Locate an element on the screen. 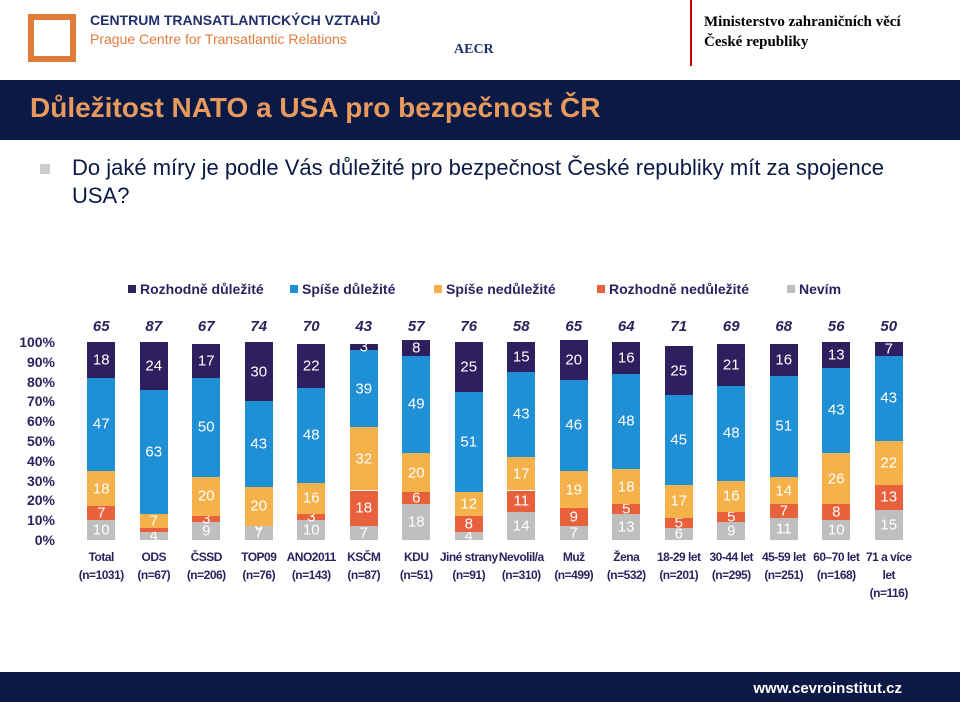 This screenshot has height=702, width=960. value-label: 11 is located at coordinates (783, 529).